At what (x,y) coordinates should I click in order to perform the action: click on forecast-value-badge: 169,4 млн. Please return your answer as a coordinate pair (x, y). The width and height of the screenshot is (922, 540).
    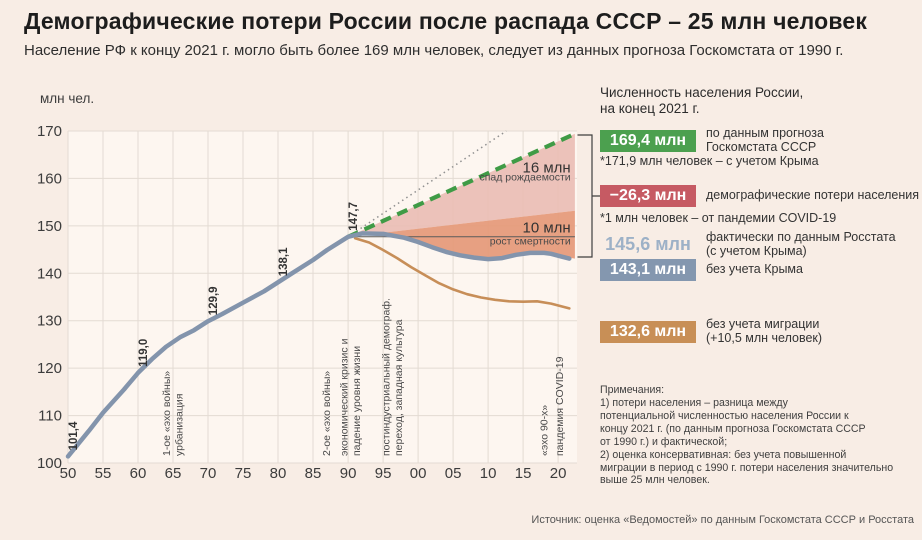
    Looking at the image, I should click on (648, 140).